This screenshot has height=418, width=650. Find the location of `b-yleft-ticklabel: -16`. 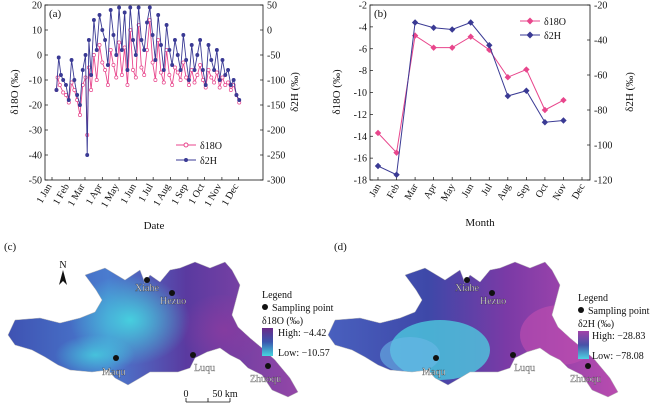

b-yleft-ticklabel: -16 is located at coordinates (360, 159).